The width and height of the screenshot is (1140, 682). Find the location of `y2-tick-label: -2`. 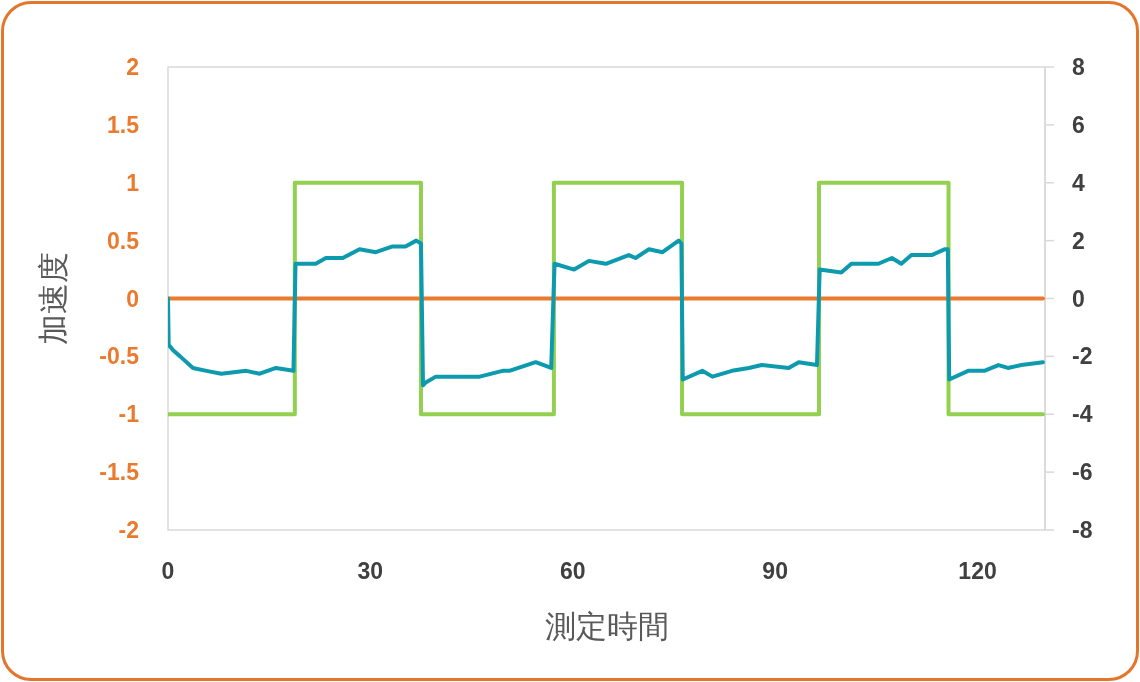

y2-tick-label: -2 is located at coordinates (1082, 356).